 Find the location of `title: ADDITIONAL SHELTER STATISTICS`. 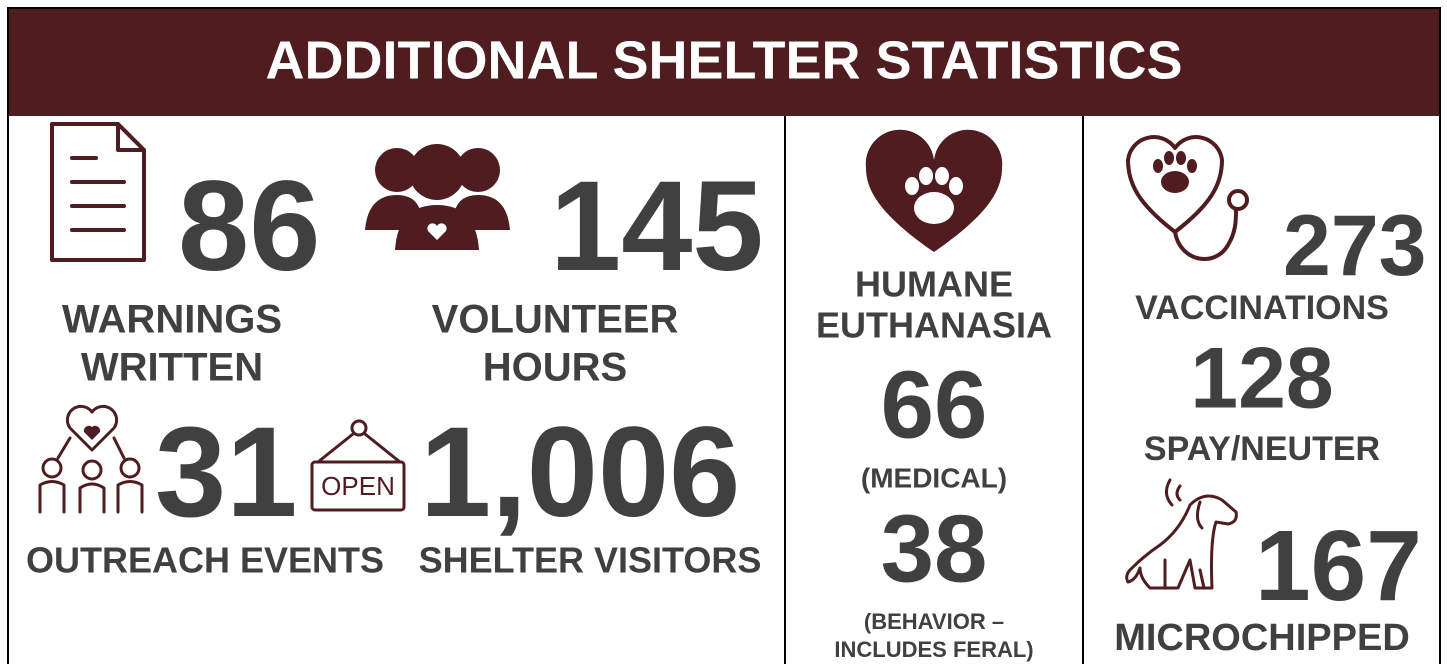

title: ADDITIONAL SHELTER STATISTICS is located at coordinates (724, 60).